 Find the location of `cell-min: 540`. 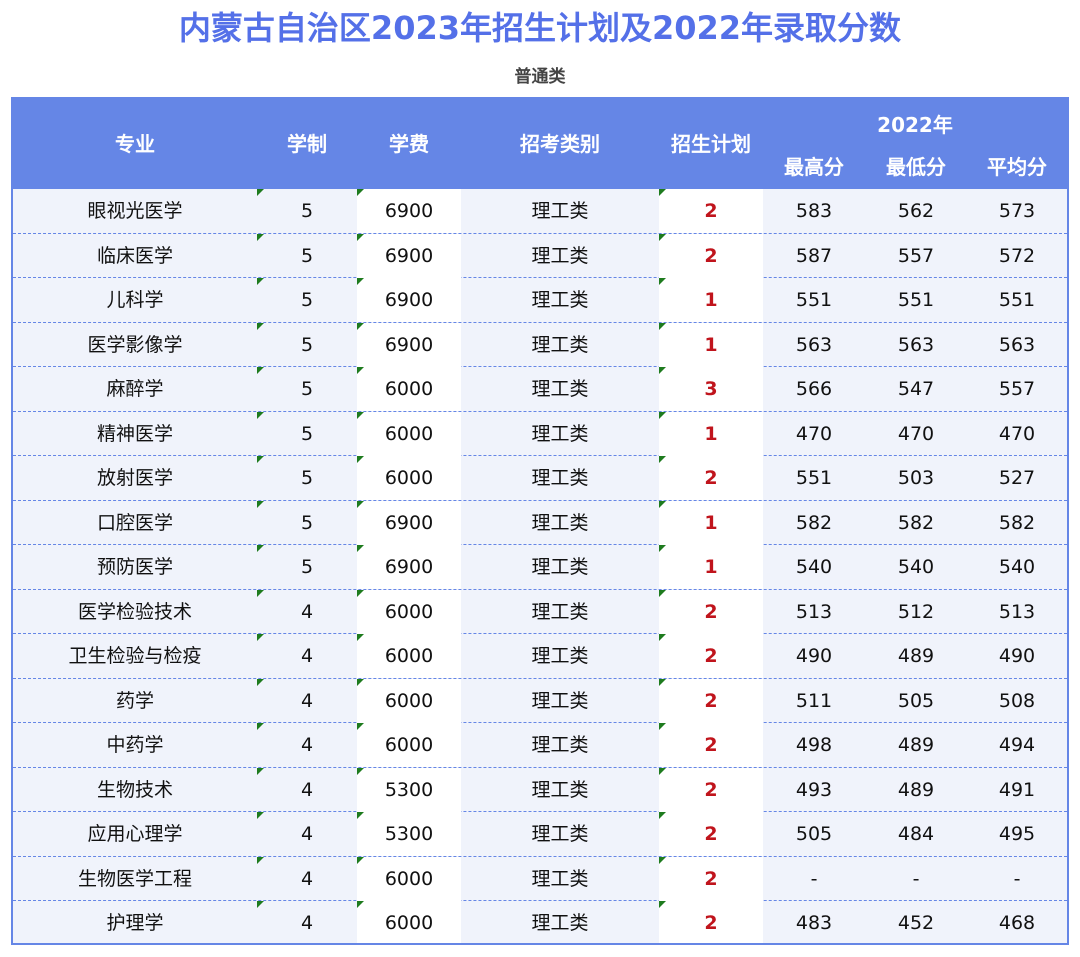

cell-min: 540 is located at coordinates (916, 567).